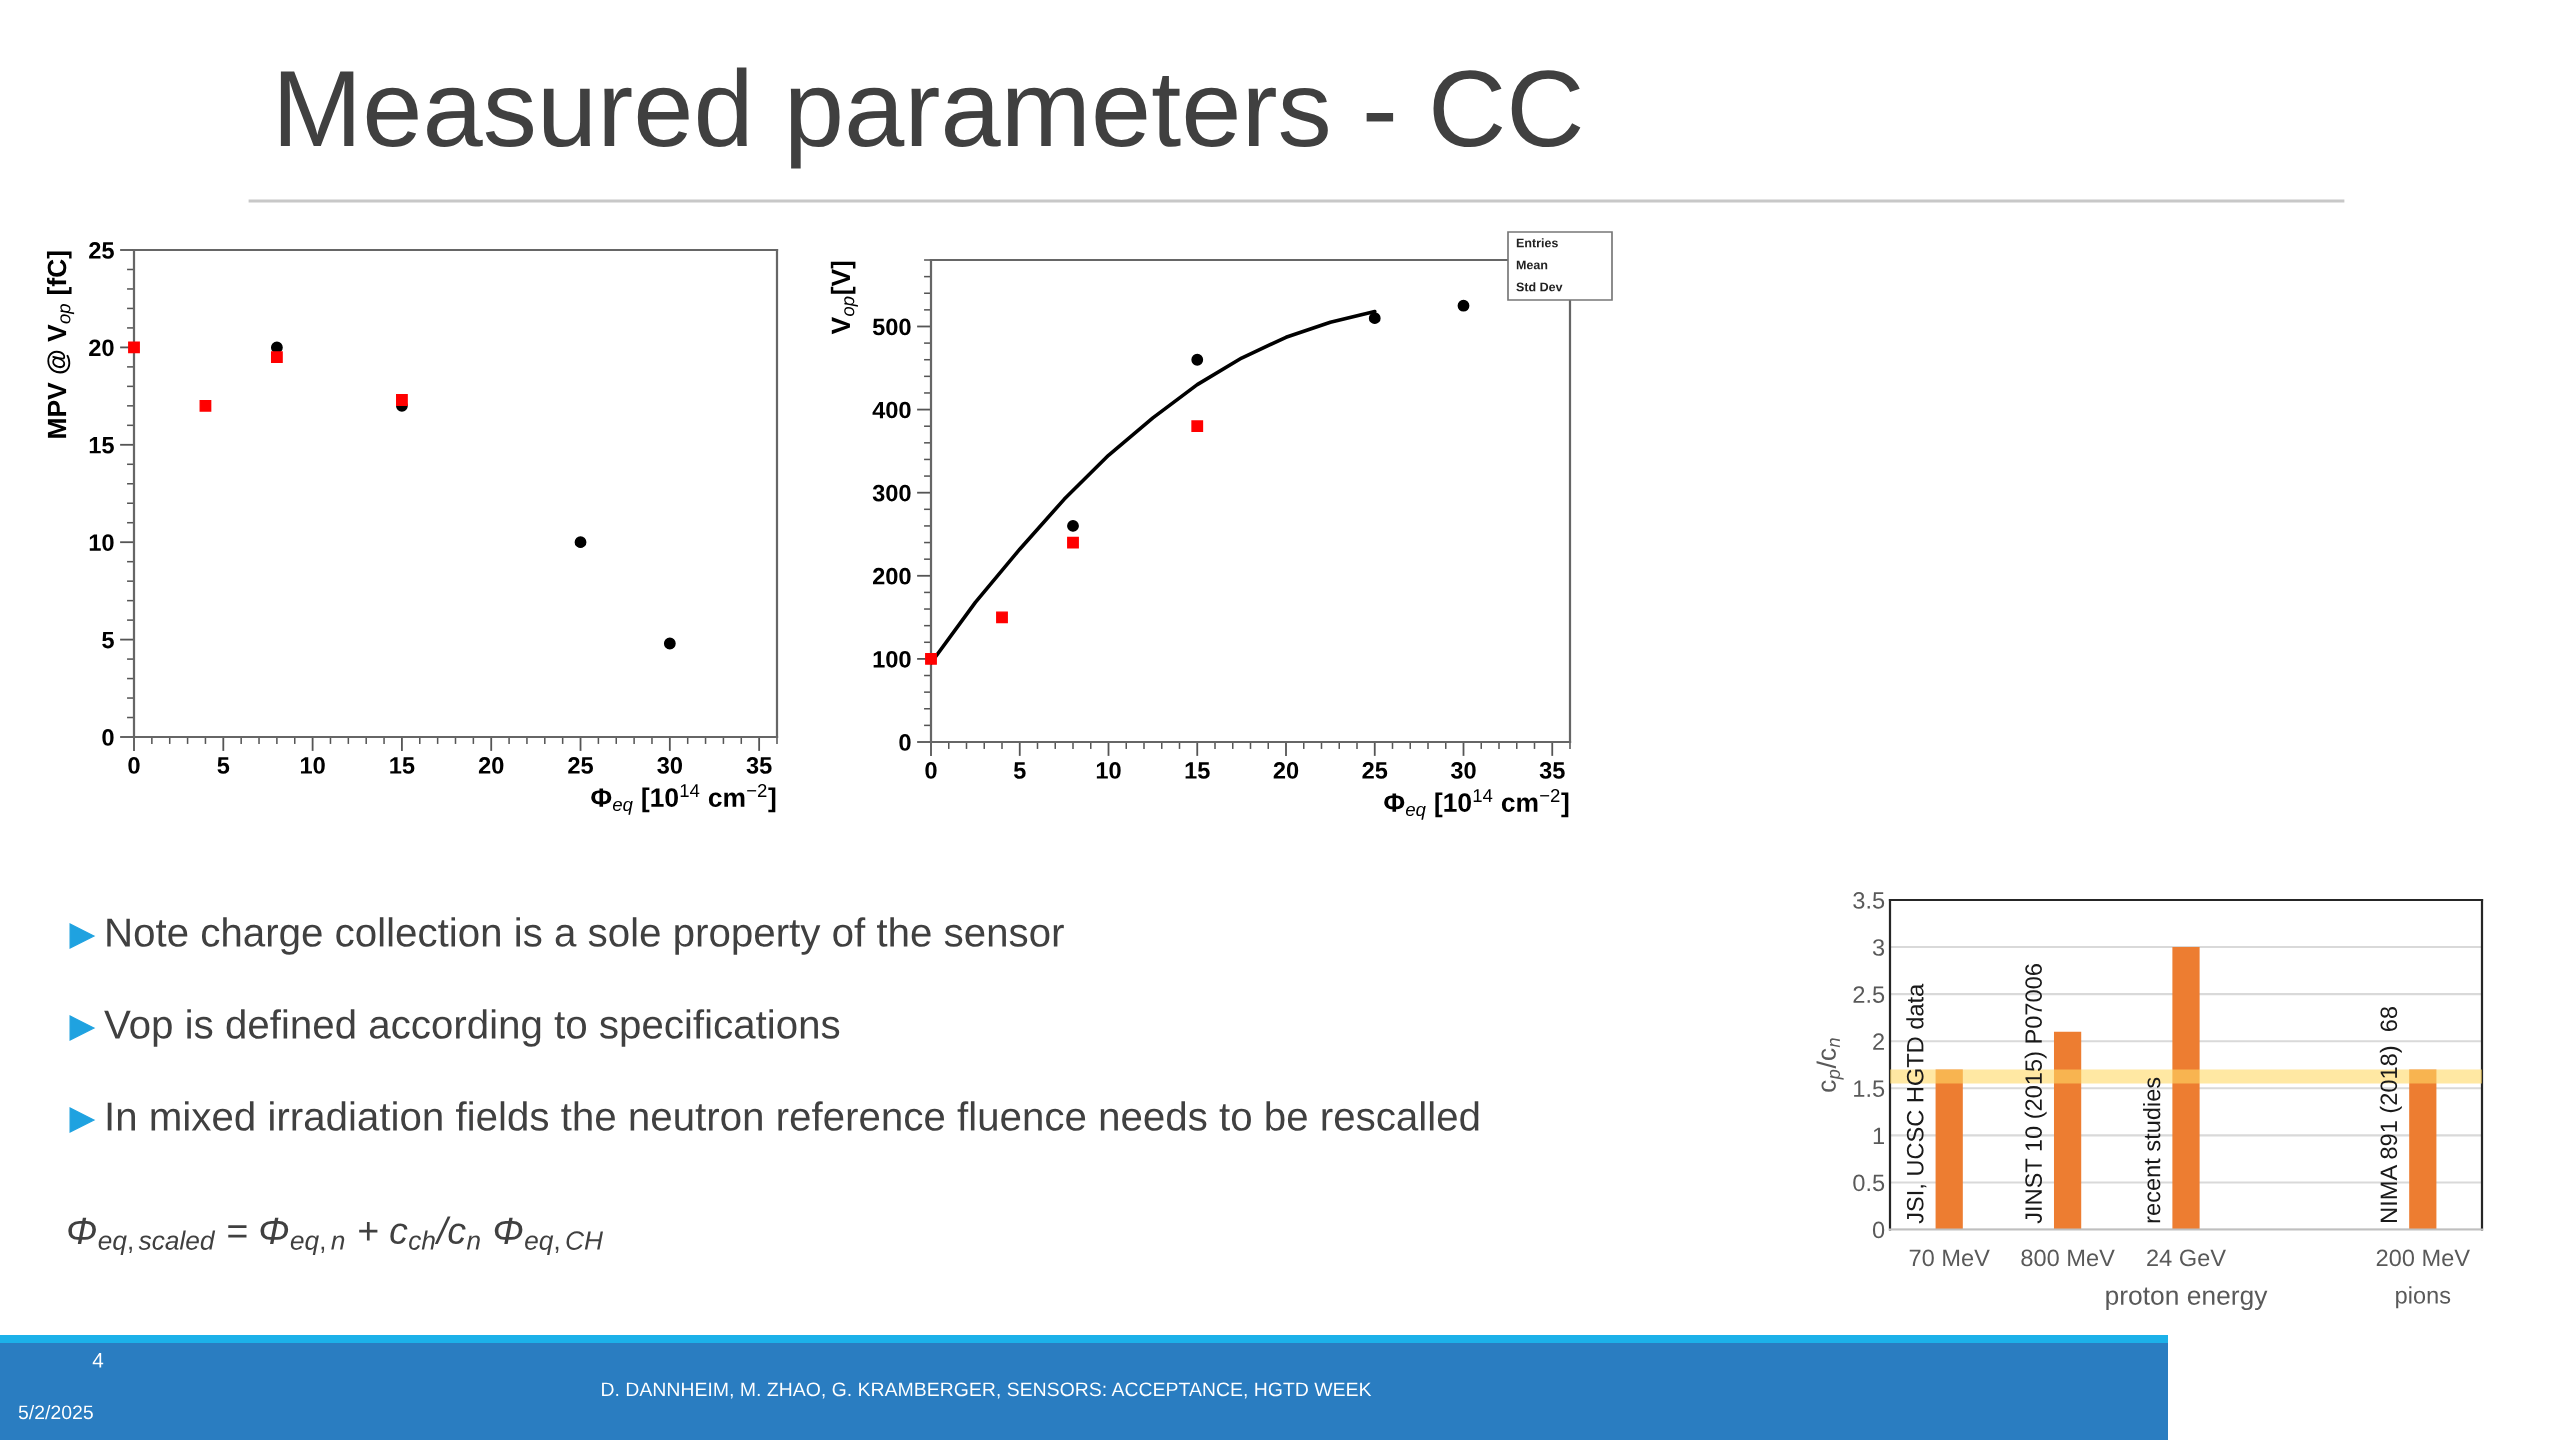  What do you see at coordinates (1916, 1103) in the screenshot?
I see `annotation: JSI, UCSC HGTD data` at bounding box center [1916, 1103].